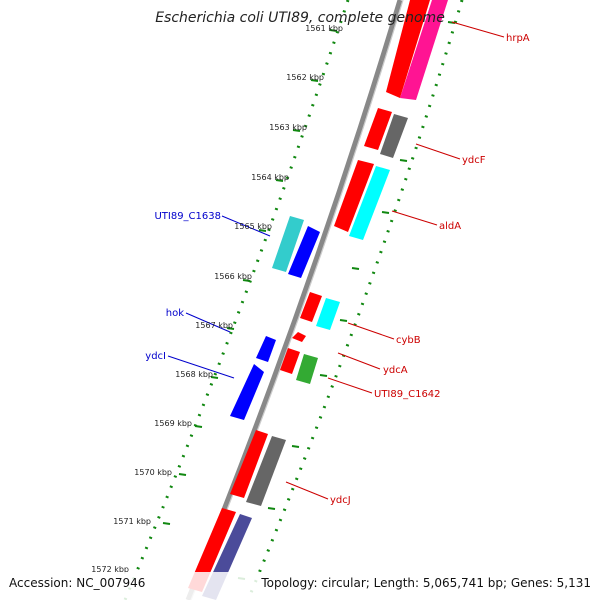 This screenshot has width=600, height=600. I want to click on gene-ydcJ-grey, so click(266, 471).